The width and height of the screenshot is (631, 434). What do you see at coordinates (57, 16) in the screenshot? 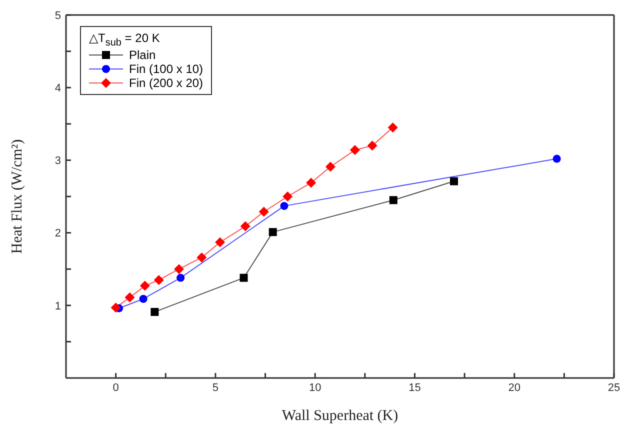
I see `y-tick-label: 5` at bounding box center [57, 16].